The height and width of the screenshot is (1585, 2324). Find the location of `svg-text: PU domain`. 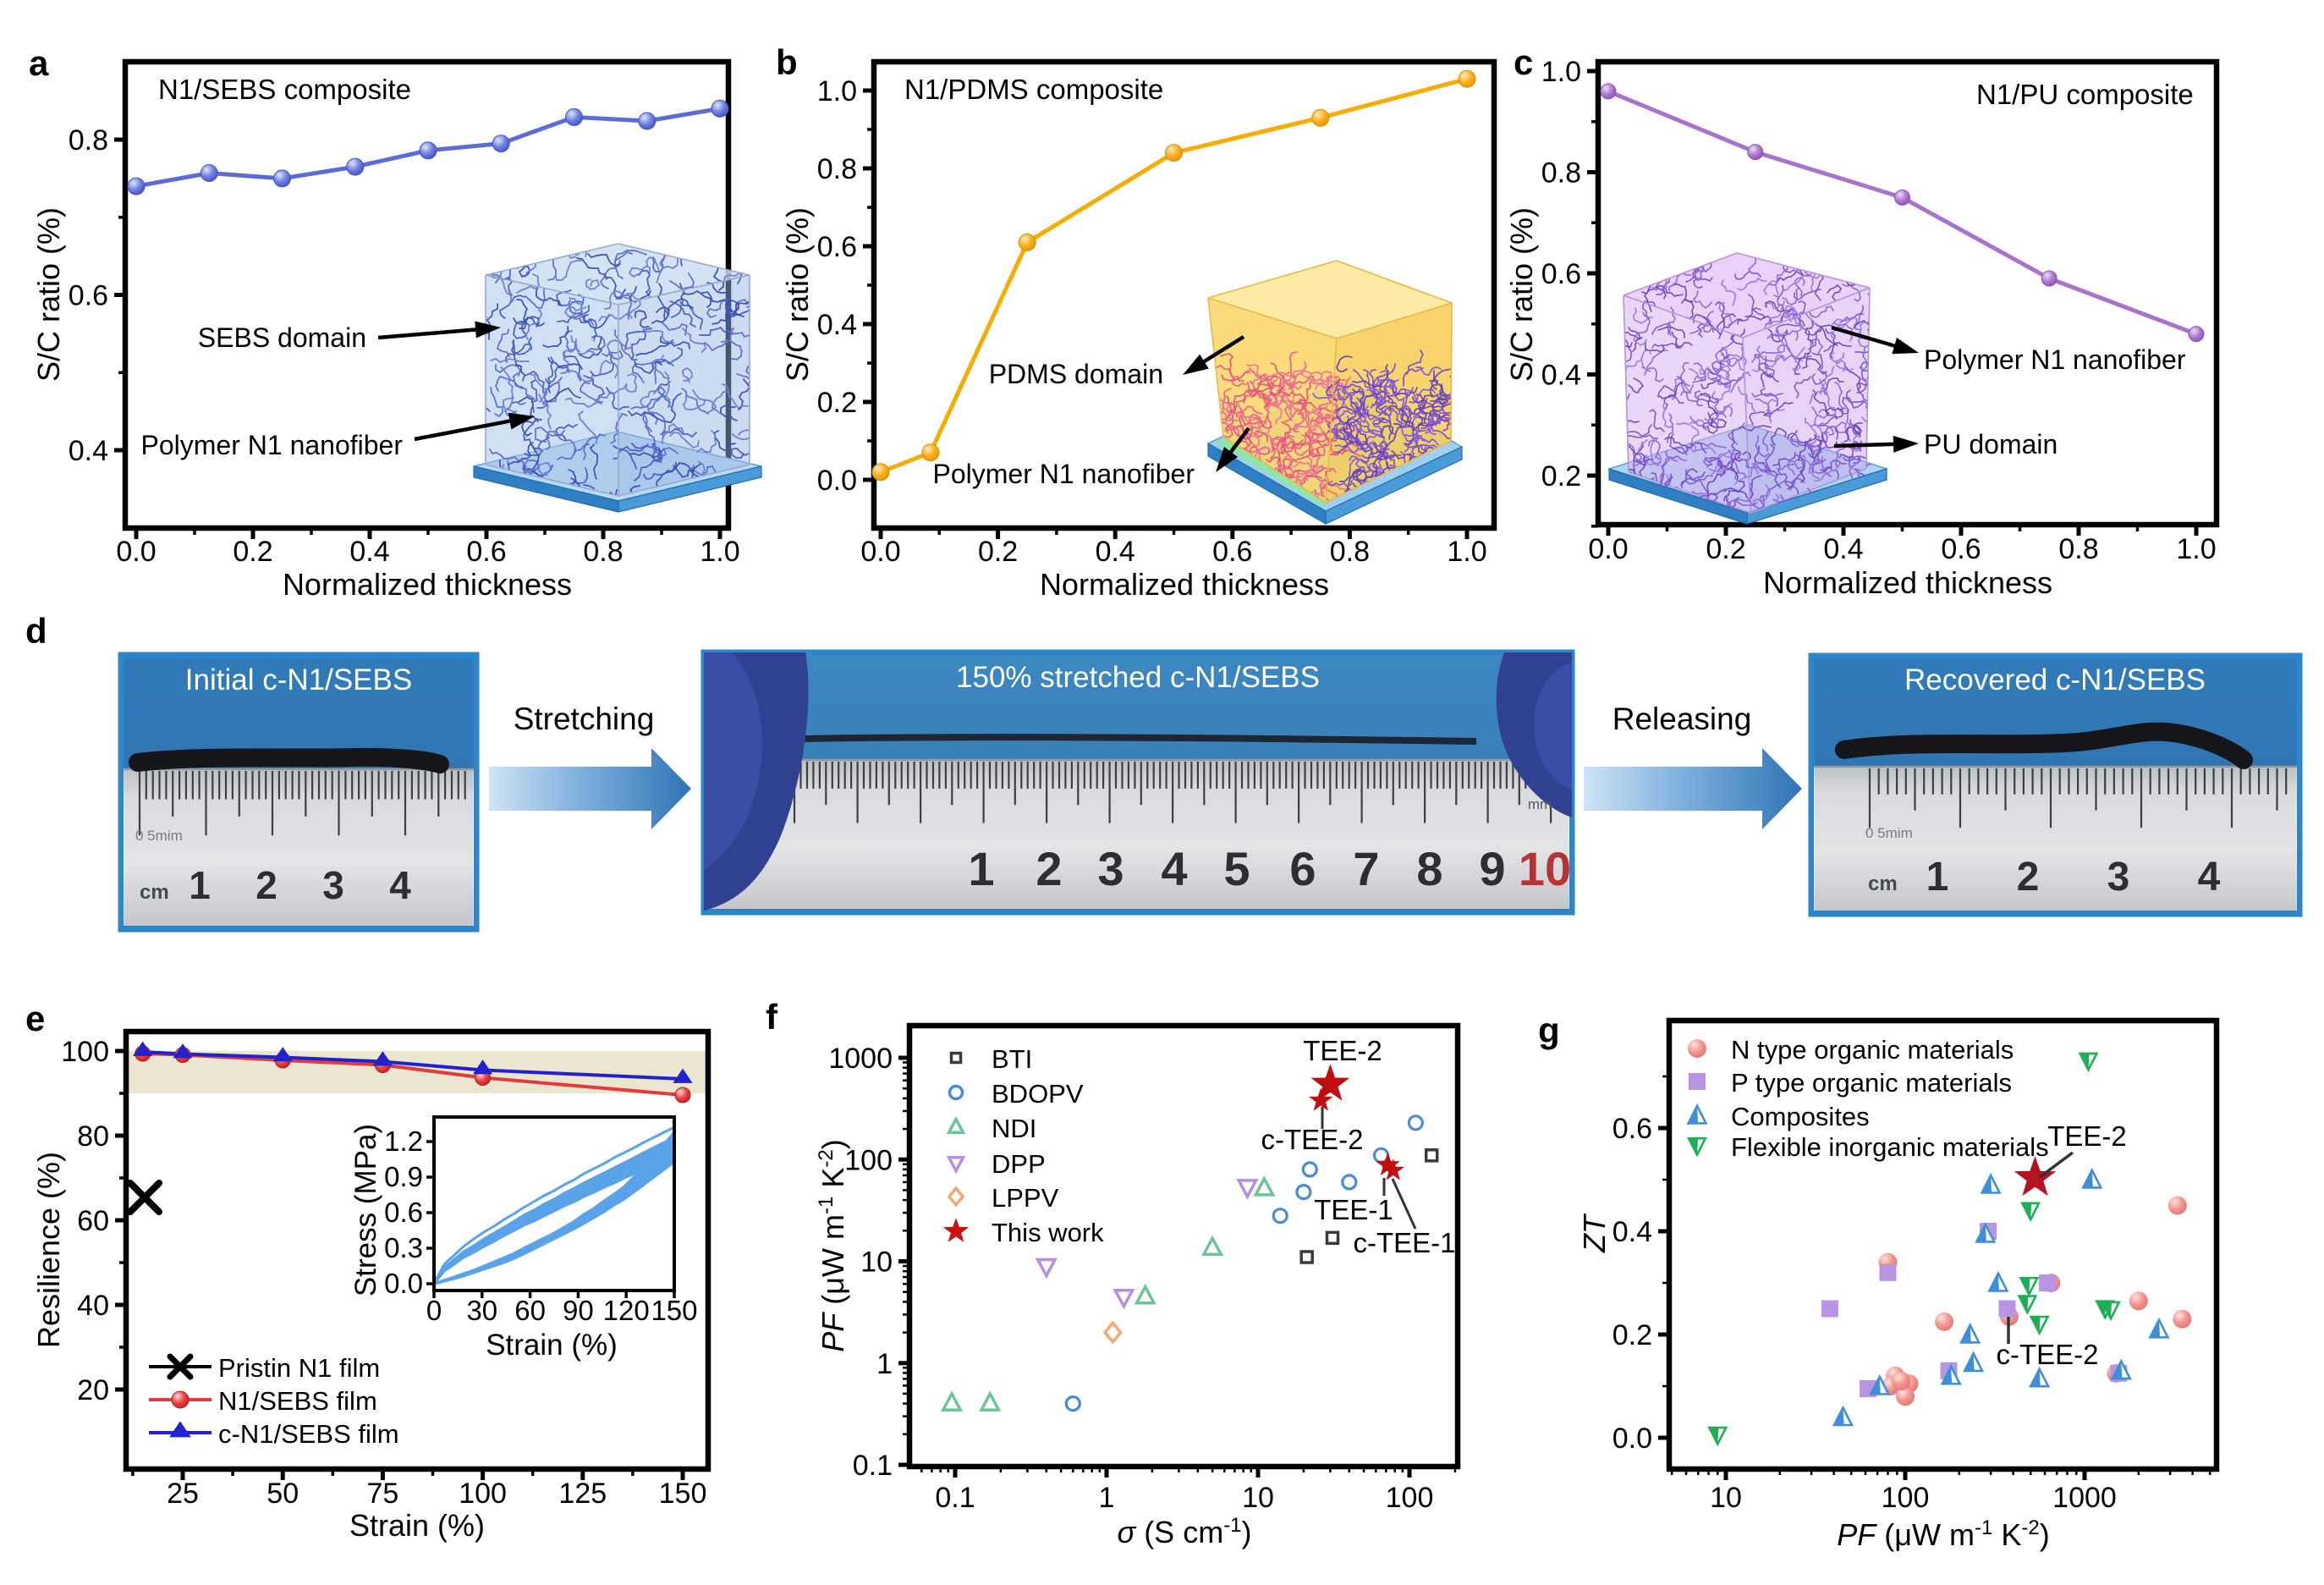

svg-text: PU domain is located at coordinates (1991, 444).